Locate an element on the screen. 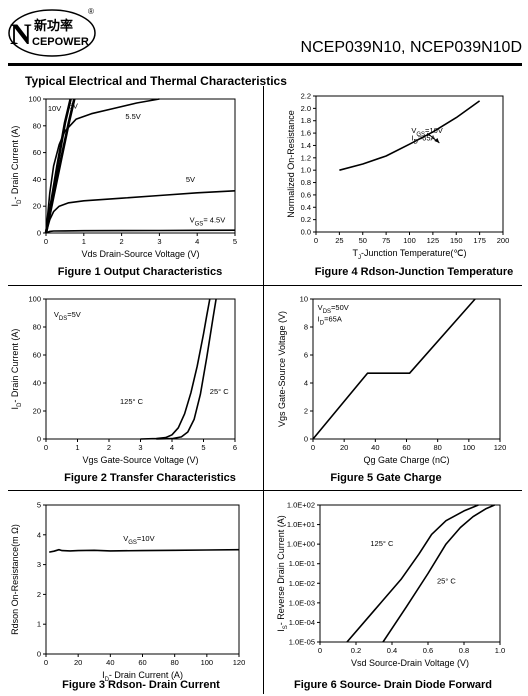 The width and height of the screenshot is (528, 696). fig2-y-tick-label: 100 is located at coordinates (34, 299).